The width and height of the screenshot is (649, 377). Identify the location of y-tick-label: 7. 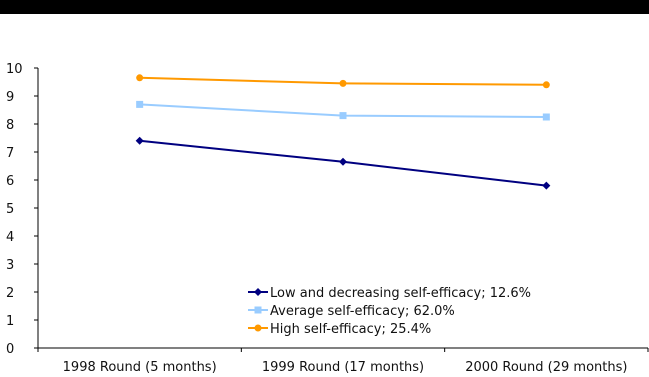
(10, 153).